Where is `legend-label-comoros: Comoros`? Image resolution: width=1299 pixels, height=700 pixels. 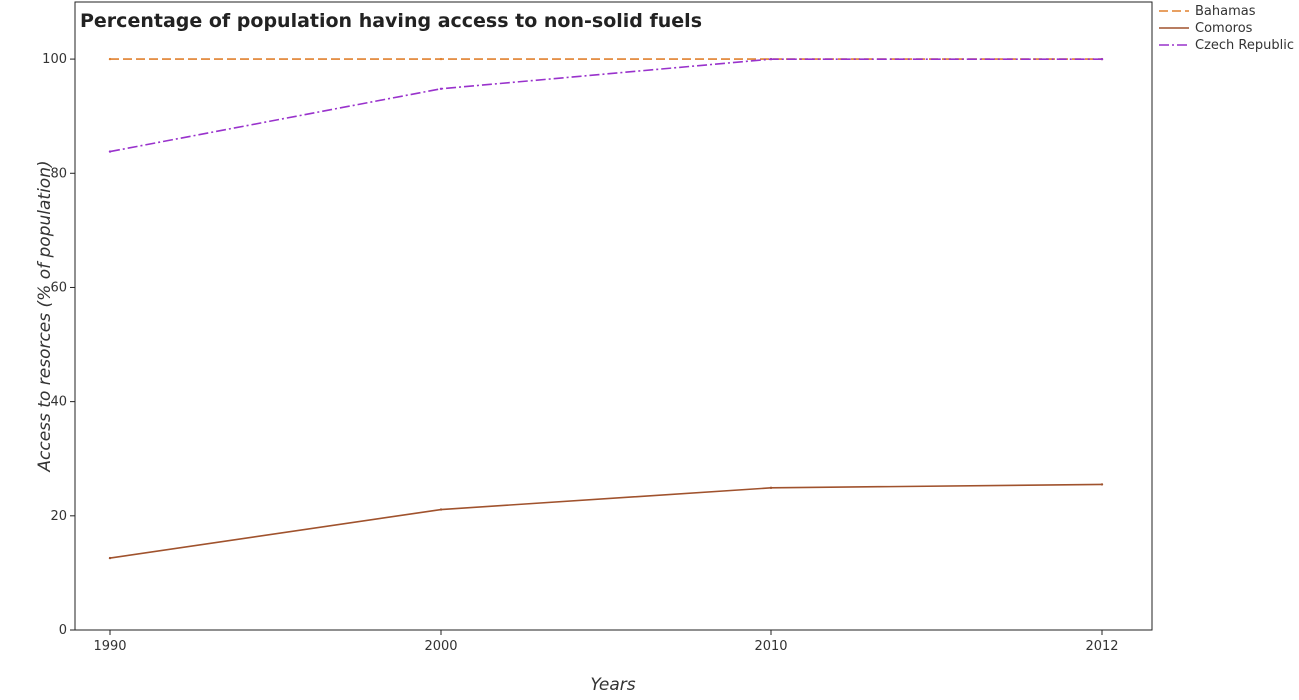 legend-label-comoros: Comoros is located at coordinates (1224, 28).